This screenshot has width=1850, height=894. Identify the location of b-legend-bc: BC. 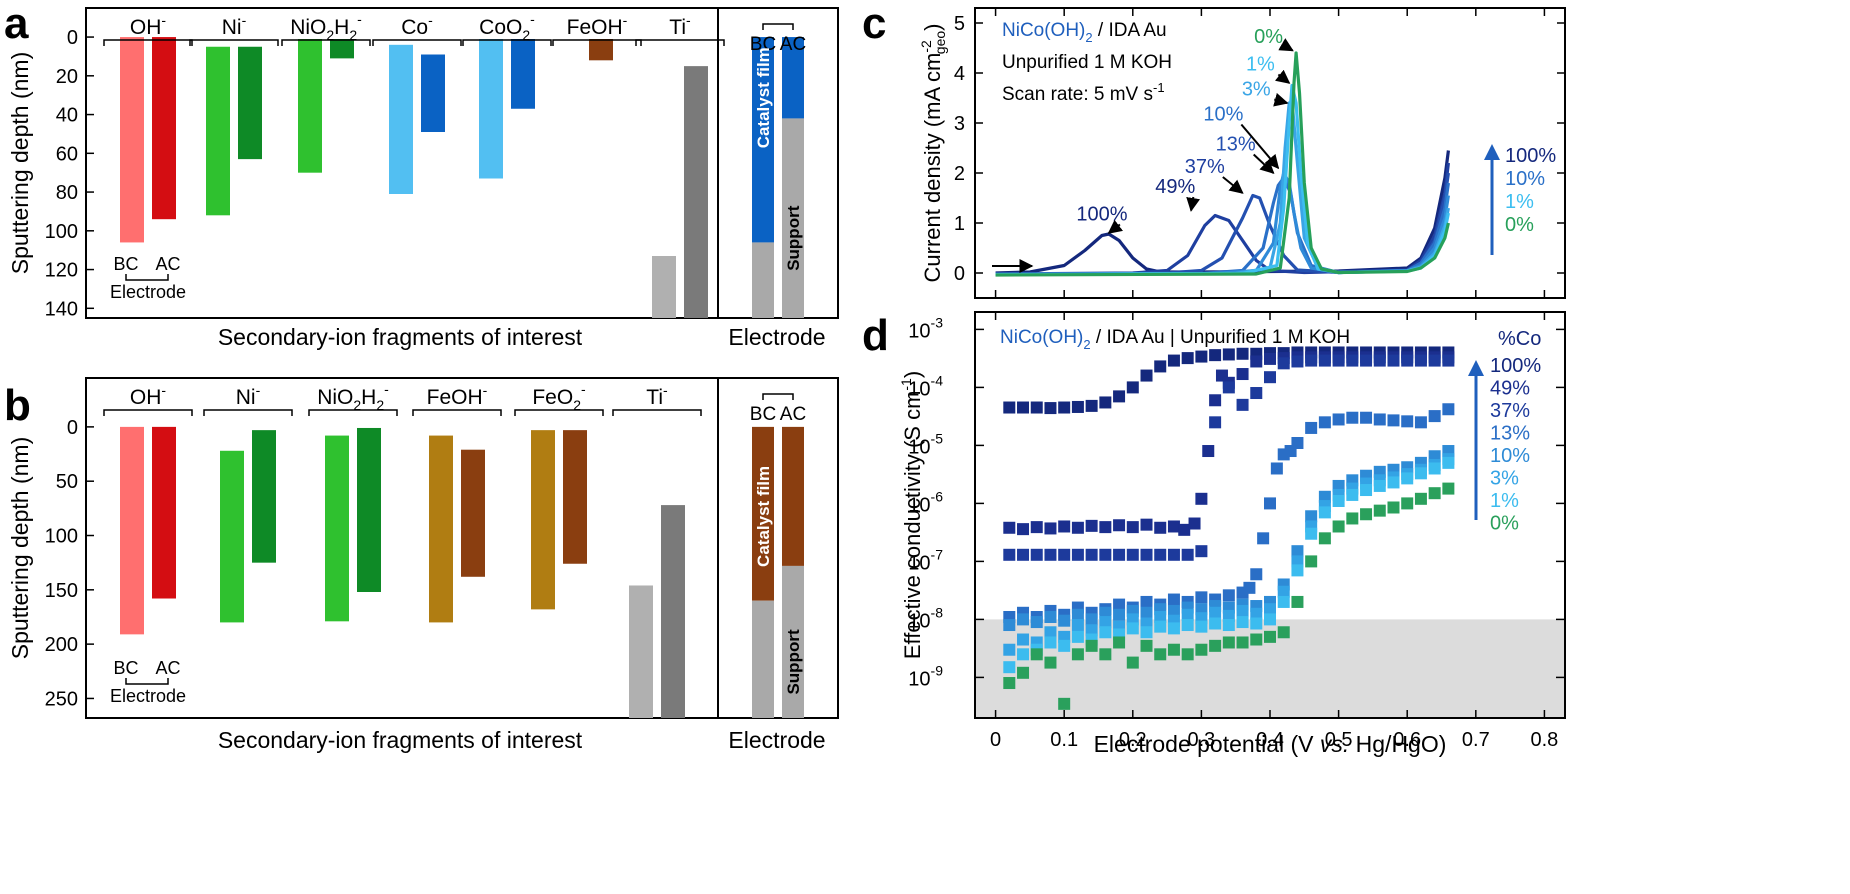
(125, 668).